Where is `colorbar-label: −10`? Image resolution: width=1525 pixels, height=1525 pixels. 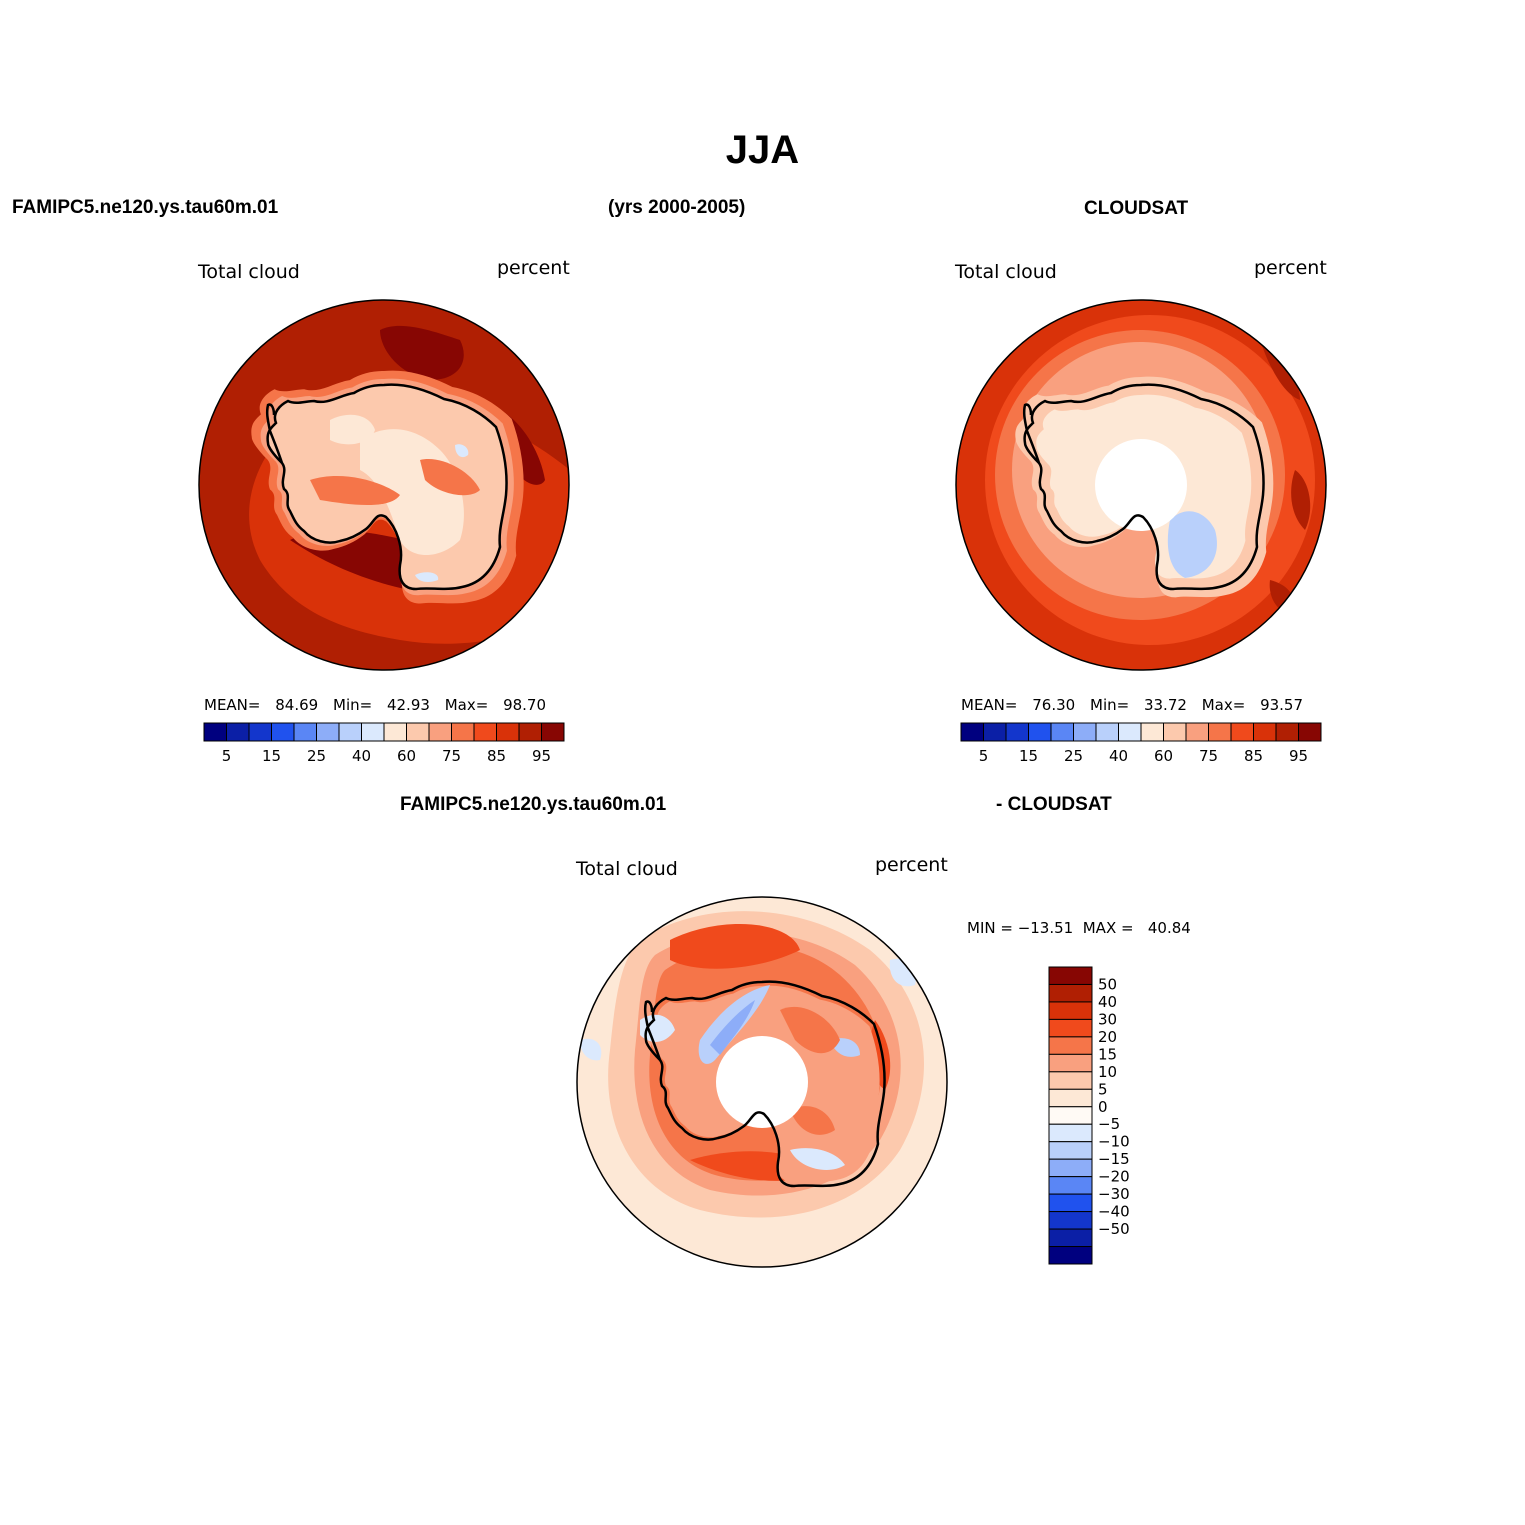 colorbar-label: −10 is located at coordinates (1114, 1142).